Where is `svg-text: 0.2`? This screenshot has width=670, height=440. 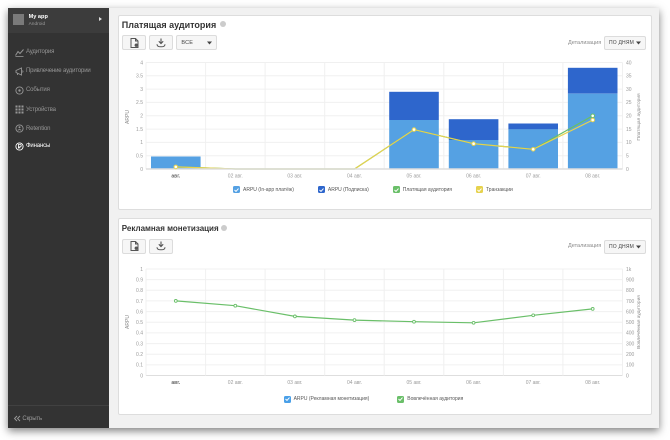
svg-text: 0.2 is located at coordinates (139, 355).